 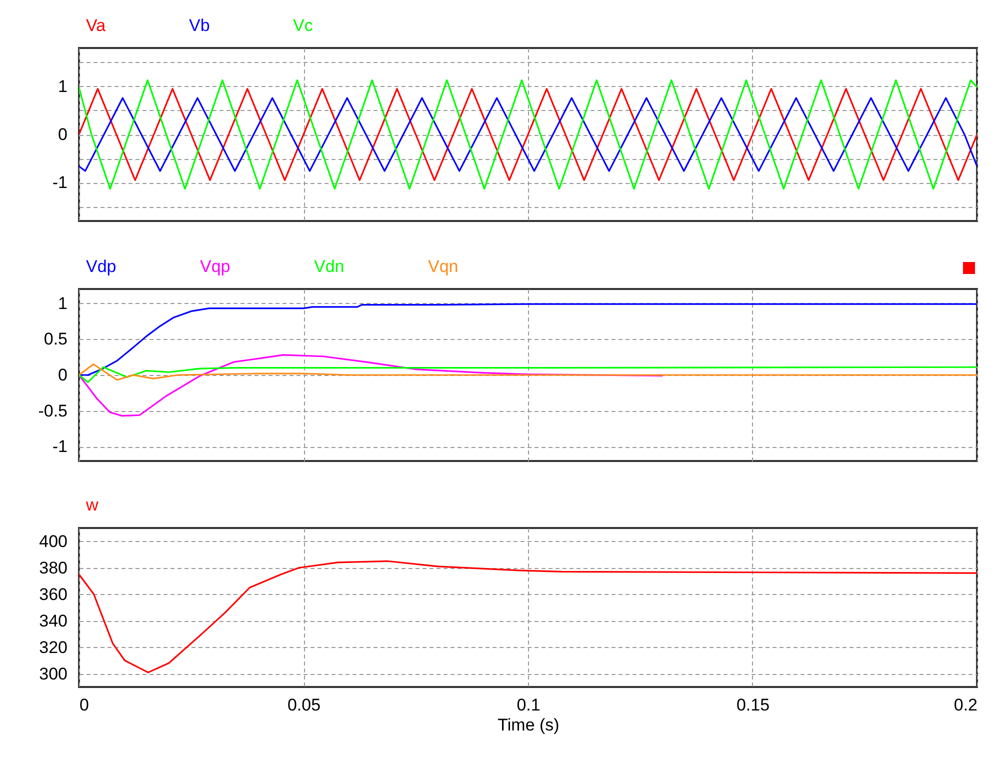 I want to click on y-tick-label: 320, so click(x=53, y=647).